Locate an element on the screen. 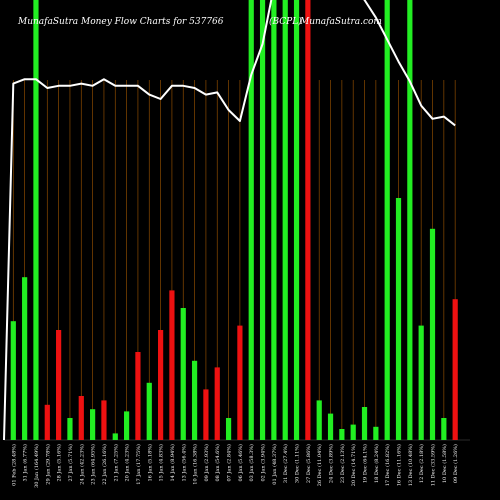 The image size is (500, 500). x-tick-label: 03 Jan (58.3%) is located at coordinates (251, 463).